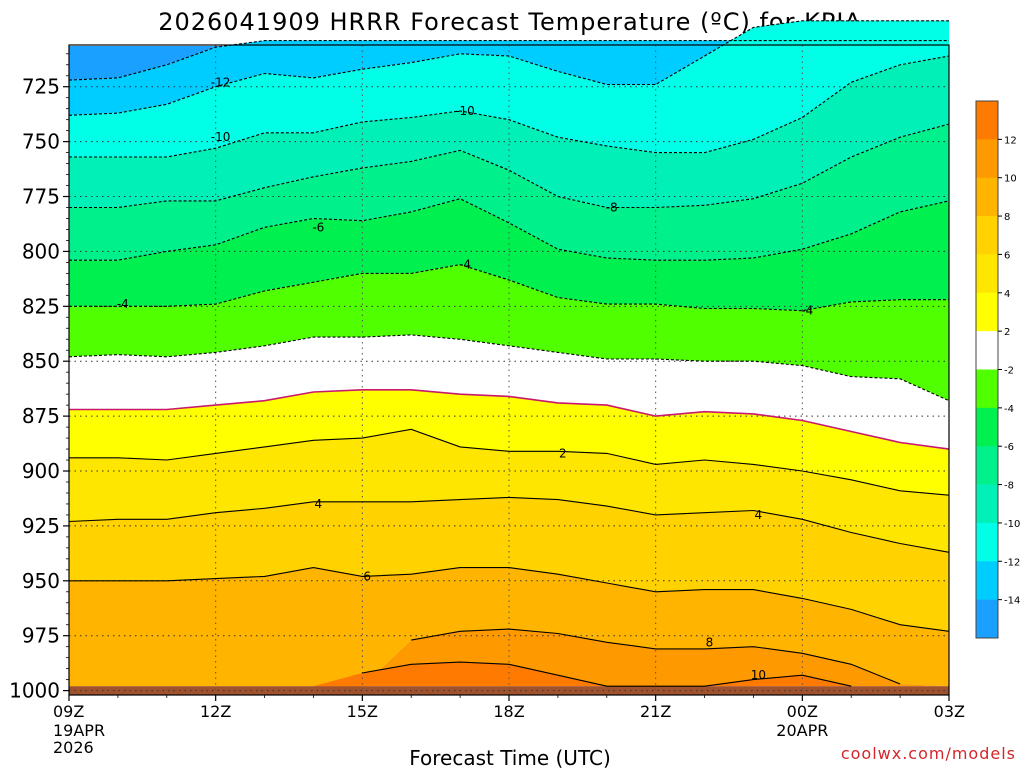  I want to click on y-tick-label: 825, so click(41, 306).